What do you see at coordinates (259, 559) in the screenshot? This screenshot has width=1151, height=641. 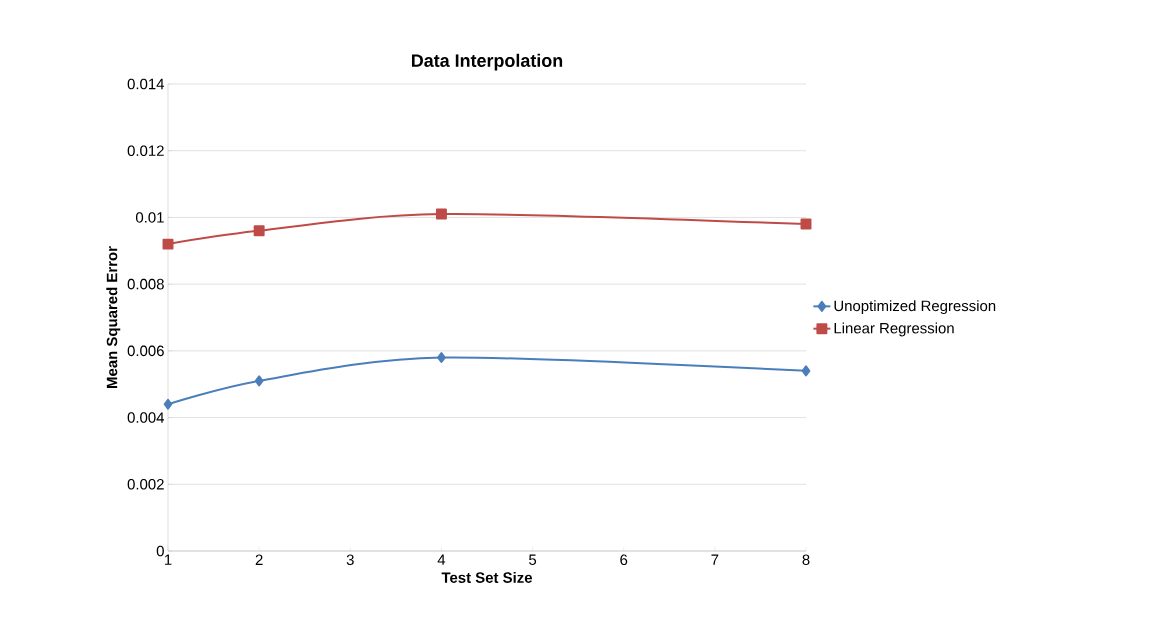 I see `x-tick-label: 2` at bounding box center [259, 559].